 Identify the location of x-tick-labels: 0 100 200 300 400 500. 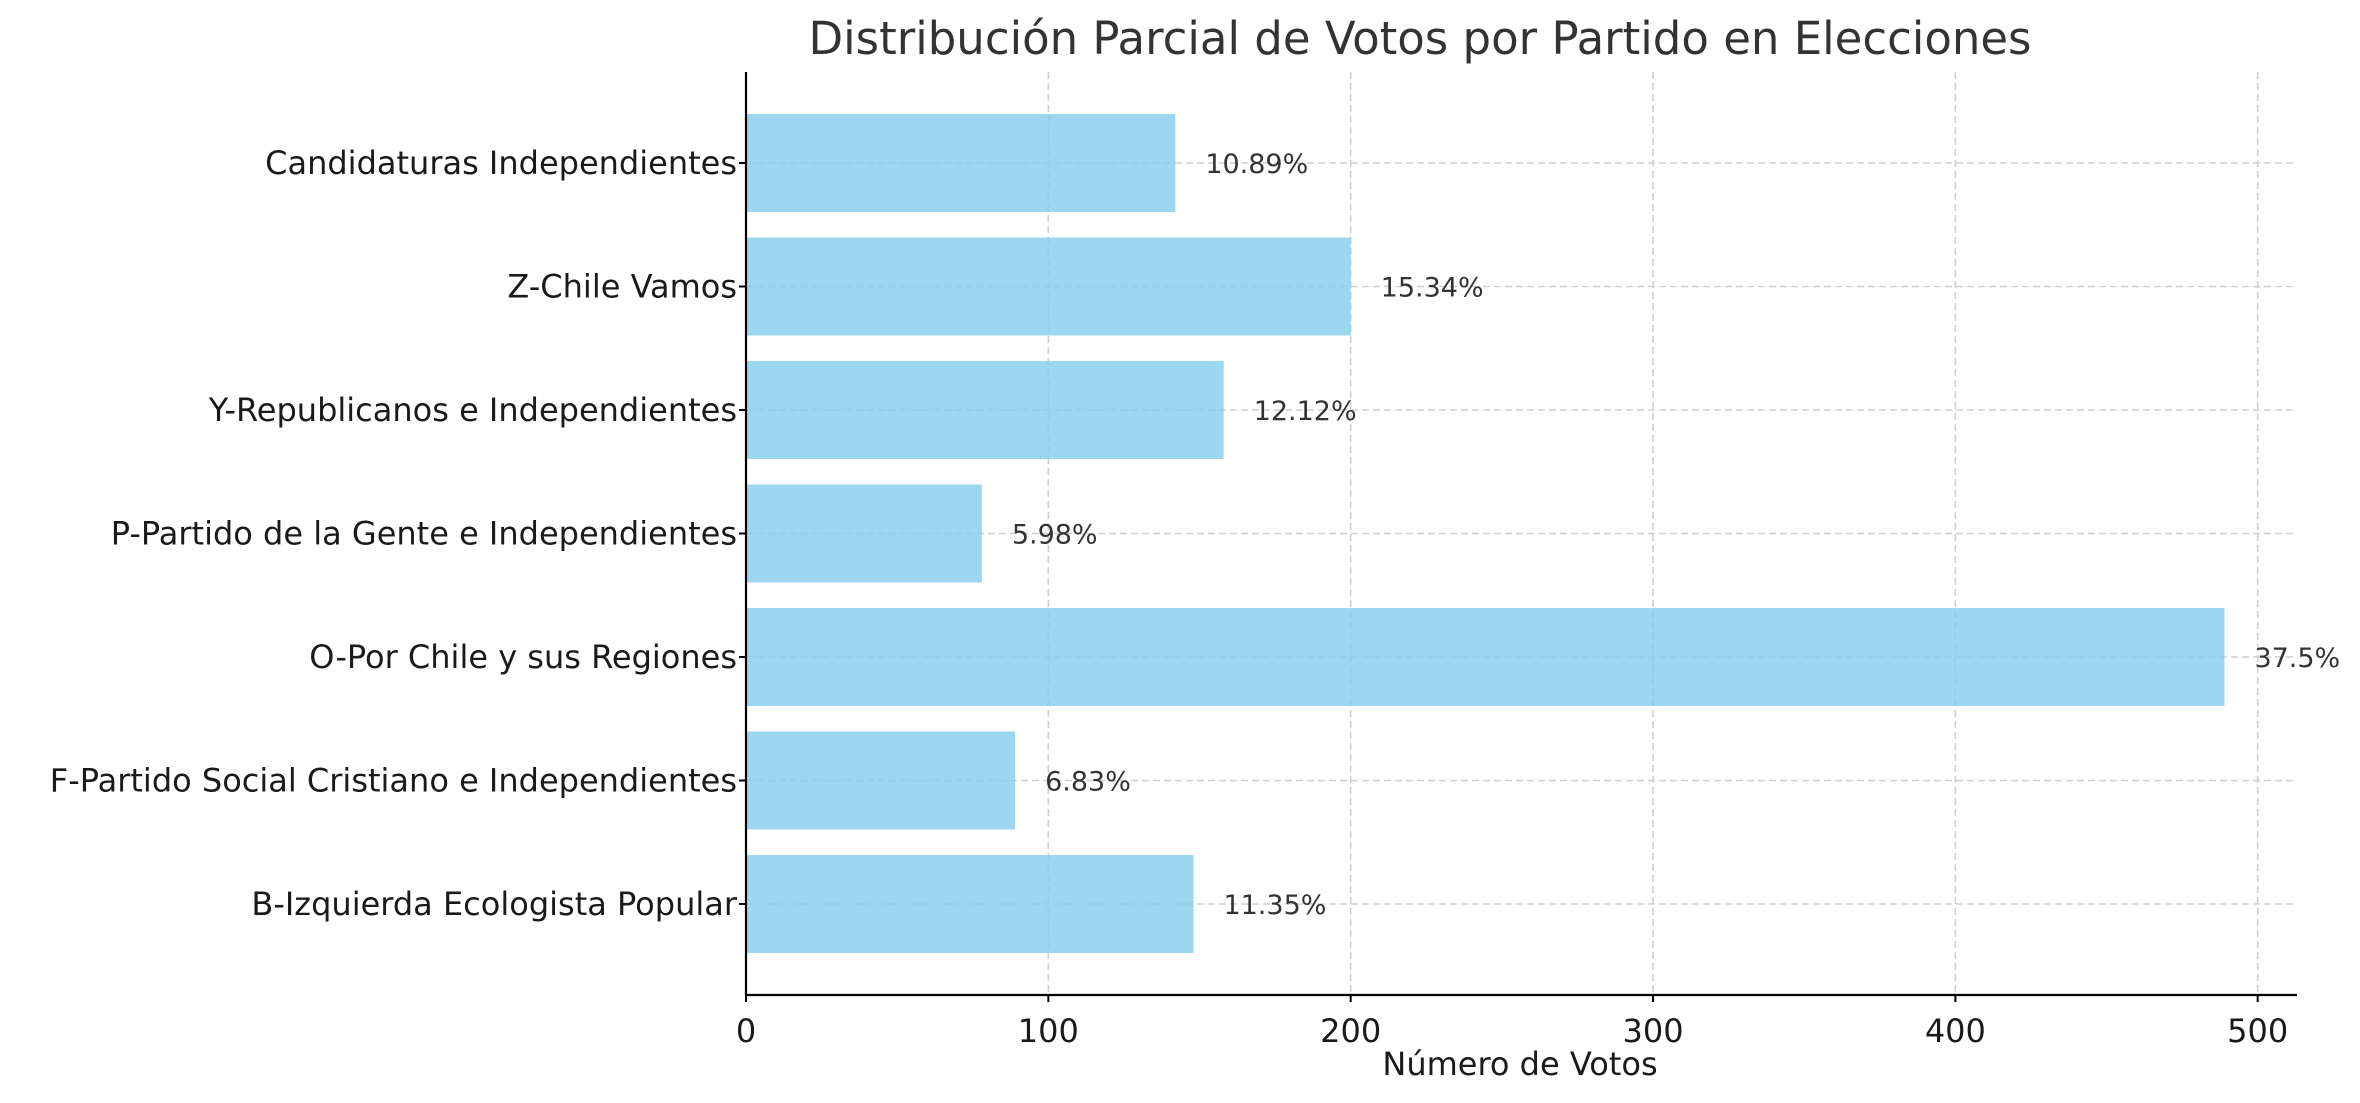
(1512, 1031).